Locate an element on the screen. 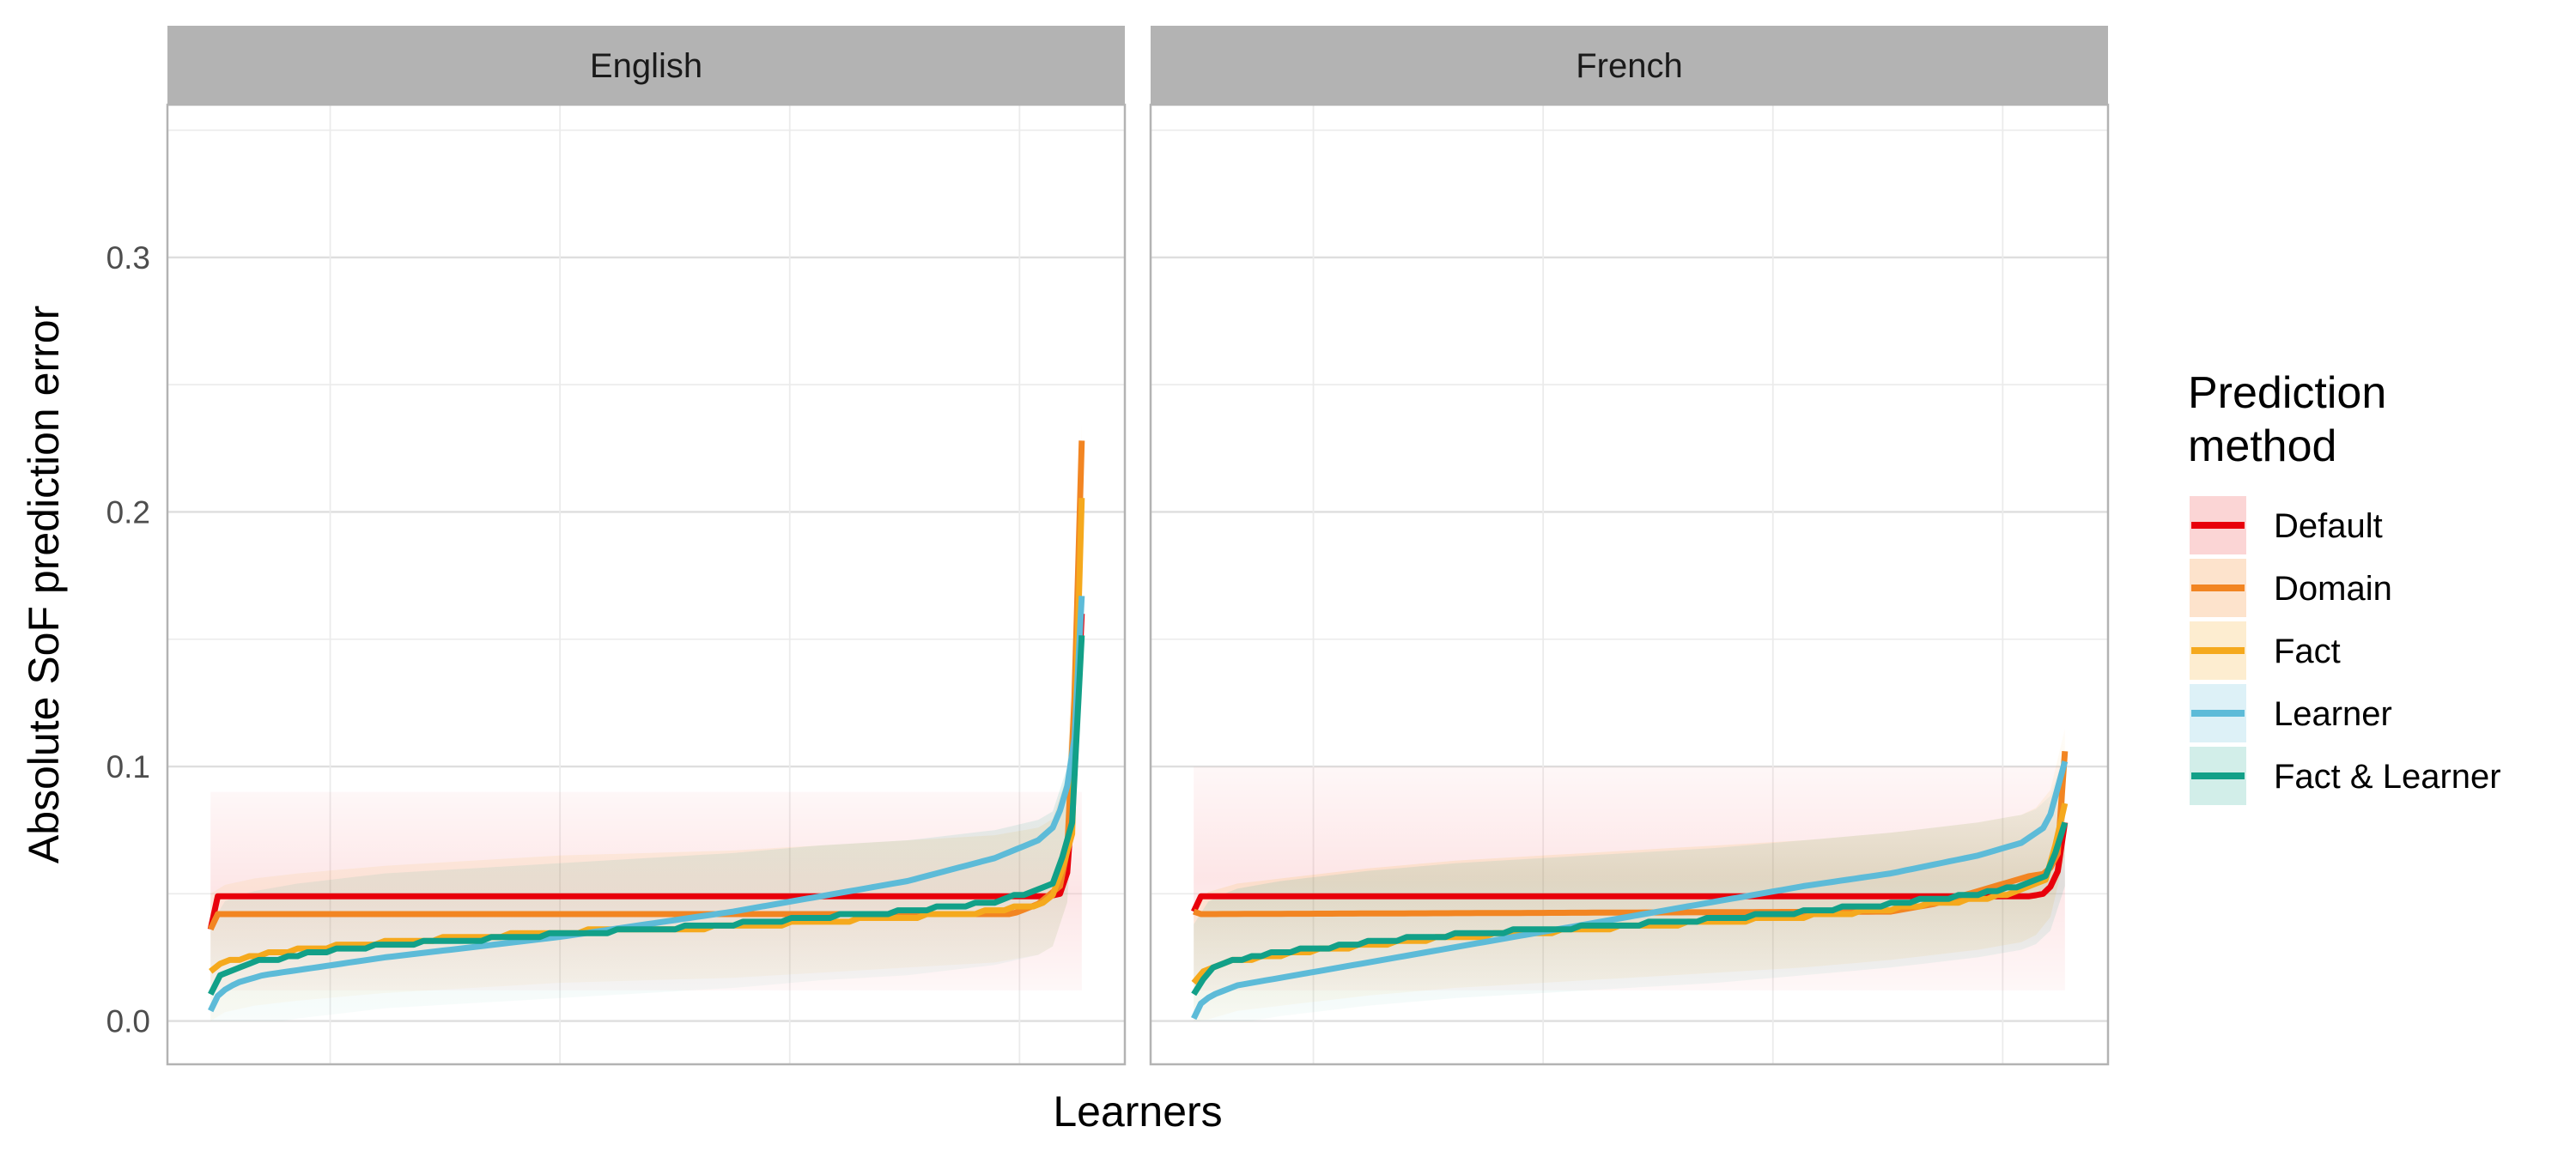 The width and height of the screenshot is (2576, 1163). legend-item: Domain is located at coordinates (2291, 588).